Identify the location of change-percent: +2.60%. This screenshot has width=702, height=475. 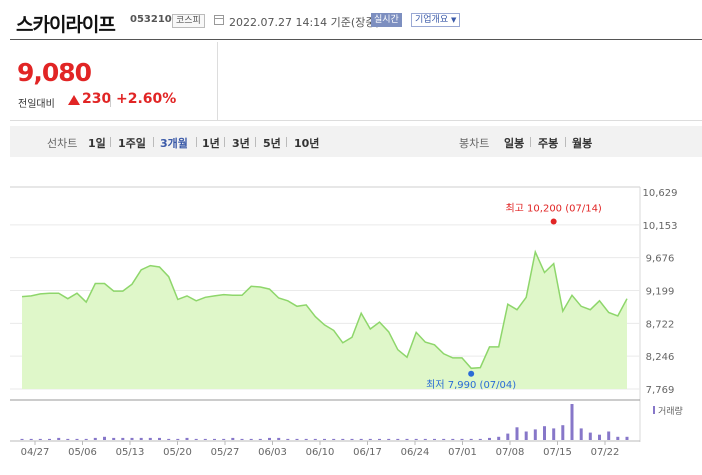
(146, 99).